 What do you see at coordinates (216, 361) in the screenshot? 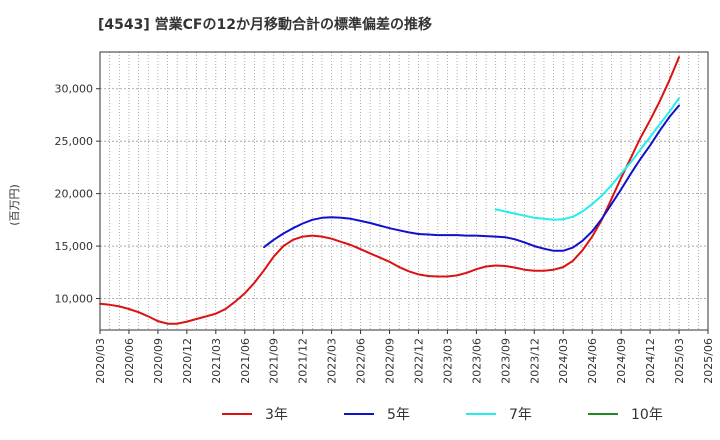
I see `x-tick-label: 2021/03` at bounding box center [216, 361].